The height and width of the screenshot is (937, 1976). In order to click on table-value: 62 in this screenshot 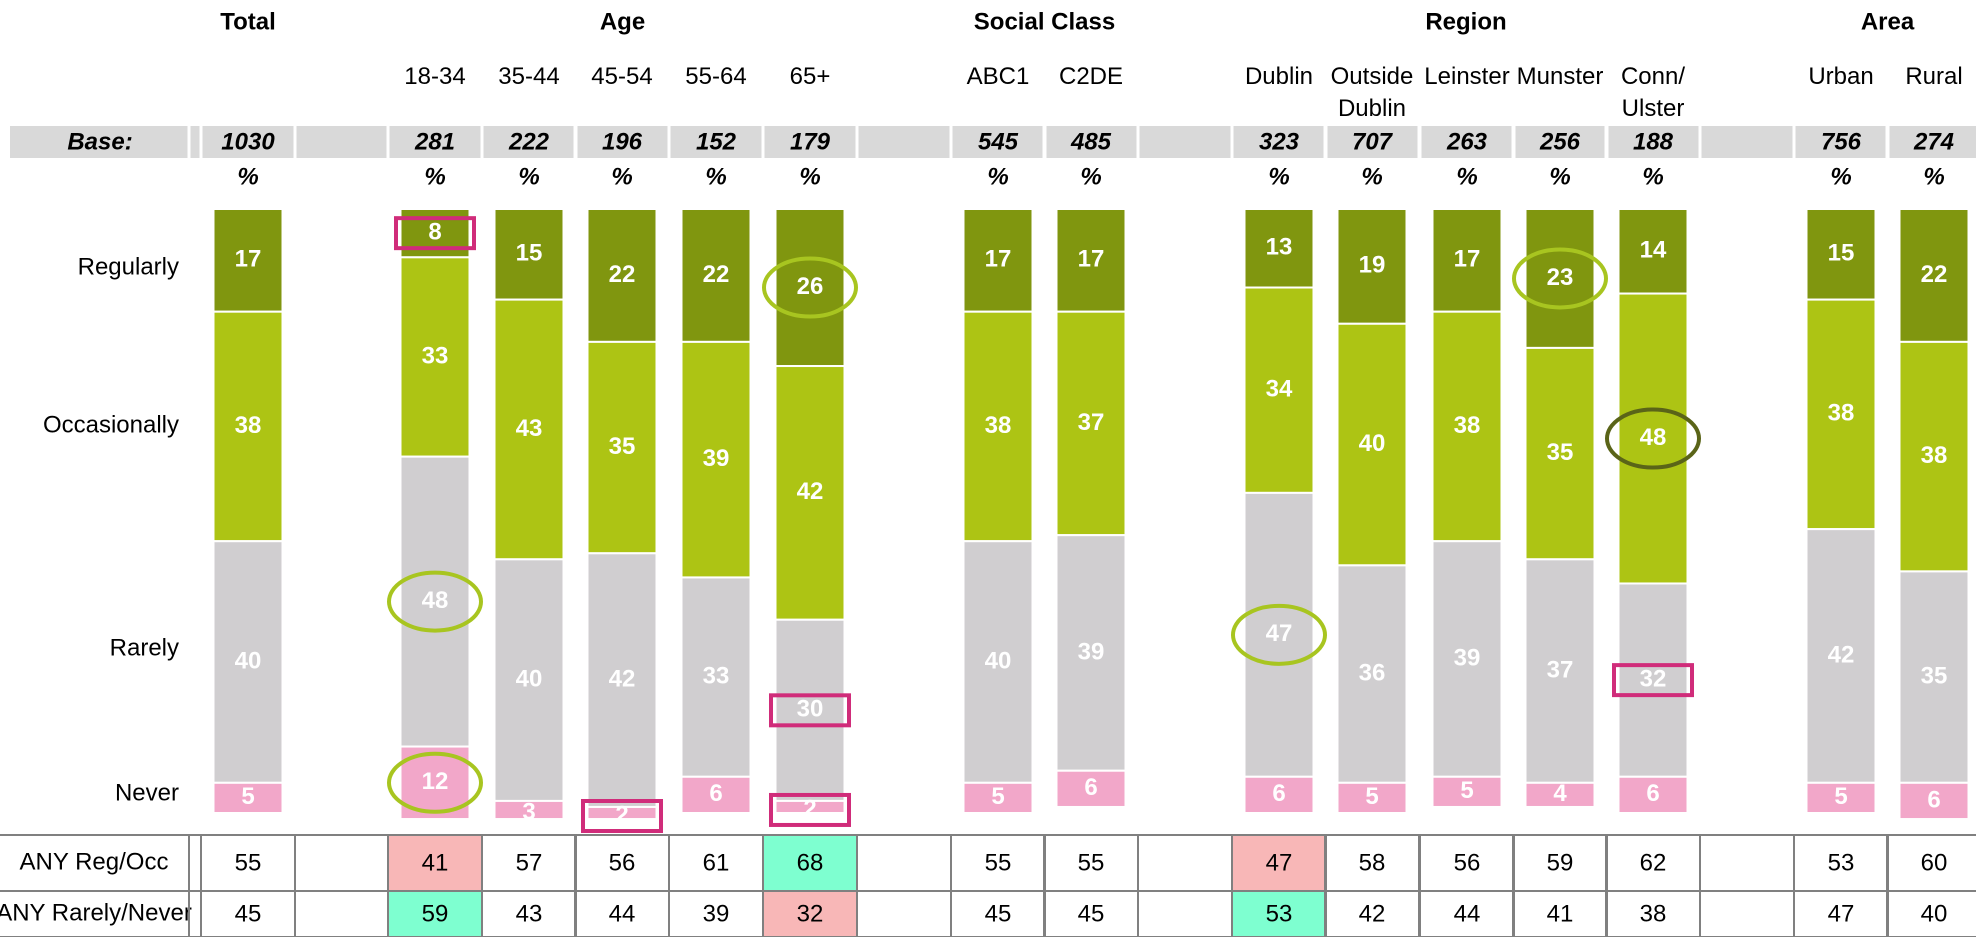, I will do `click(1653, 862)`.